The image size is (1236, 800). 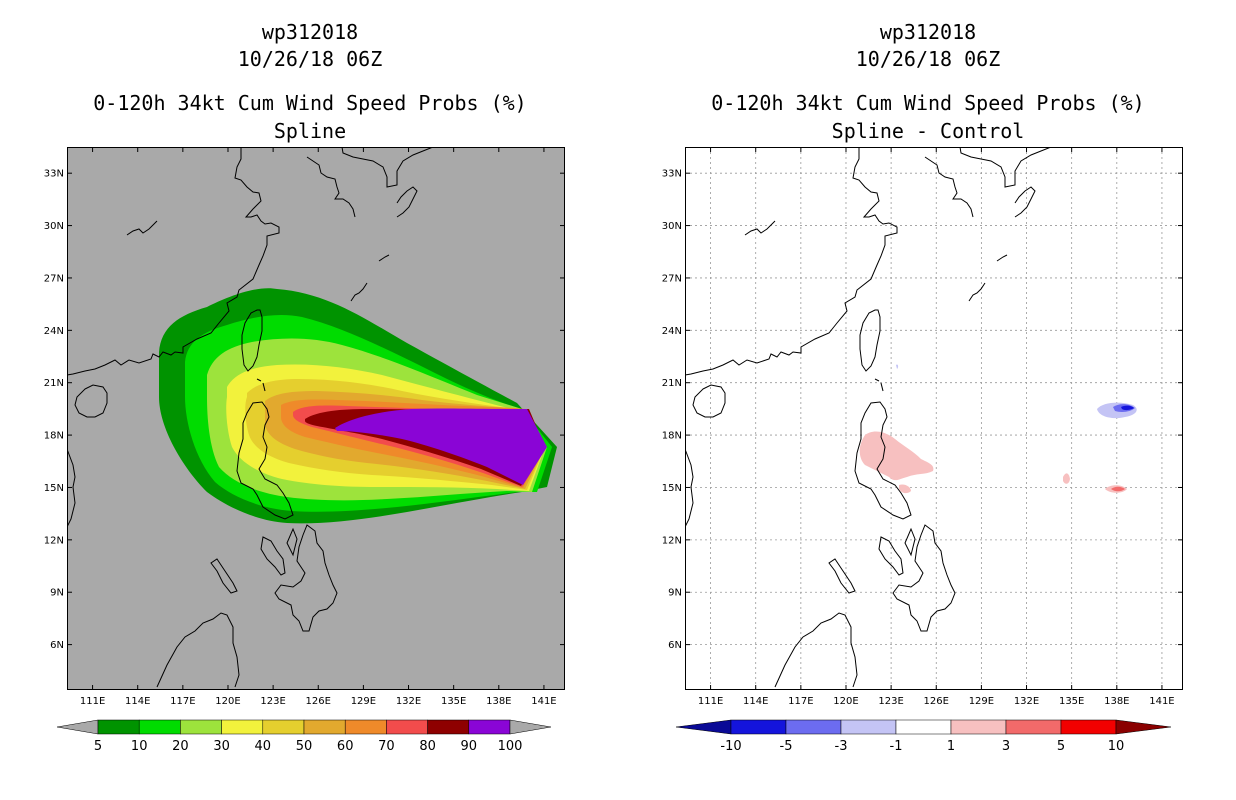 I want to click on right-colorbar-label--10: -10, so click(x=730, y=746).